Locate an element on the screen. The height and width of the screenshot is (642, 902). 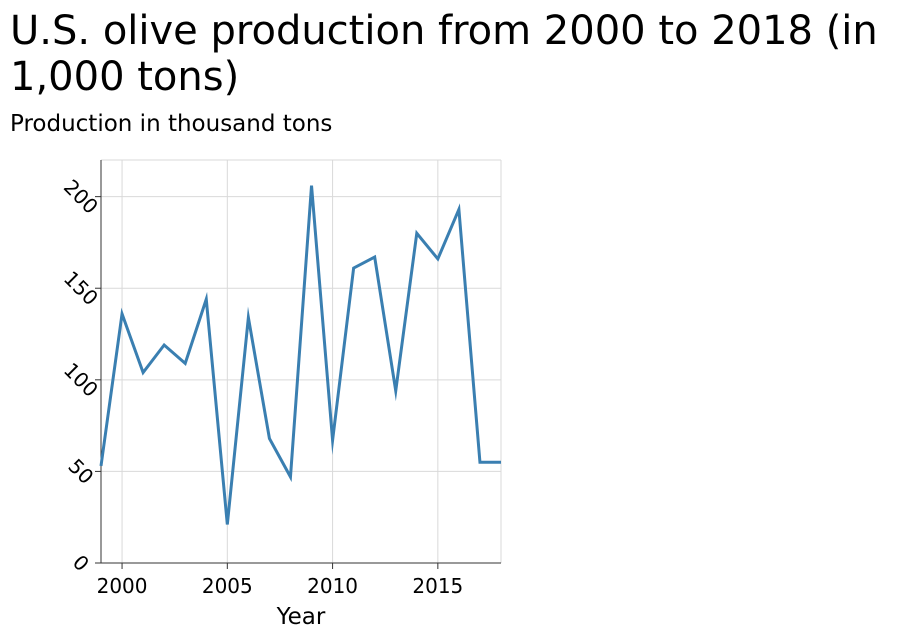
x-tick-label: 2015 is located at coordinates (437, 586).